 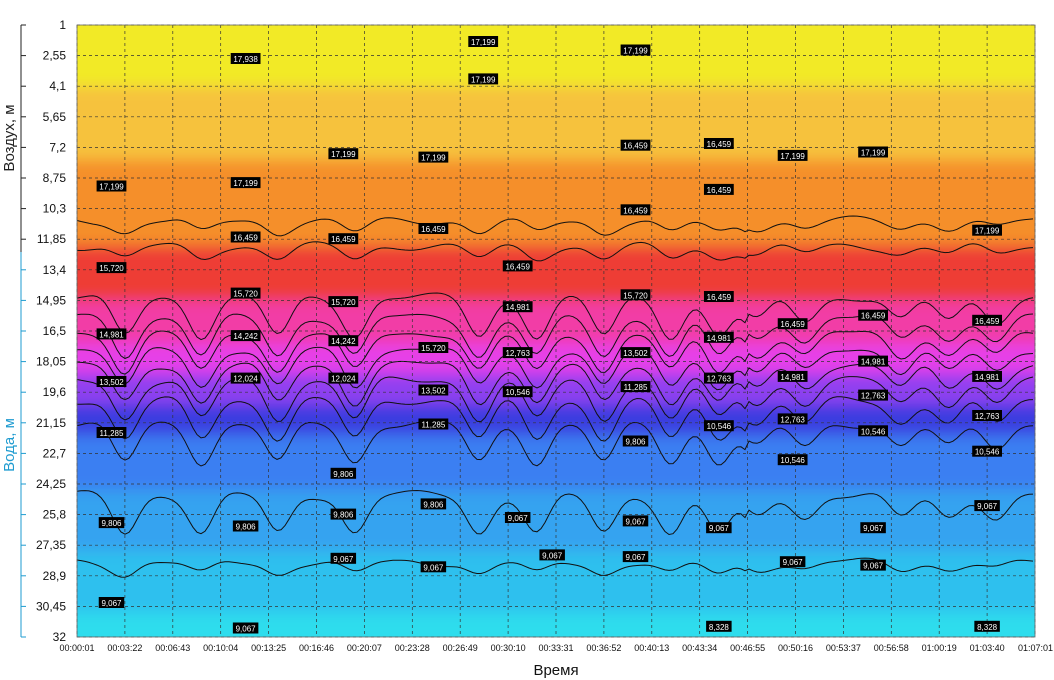 I want to click on y-tick-label: 19,6, so click(x=55, y=392).